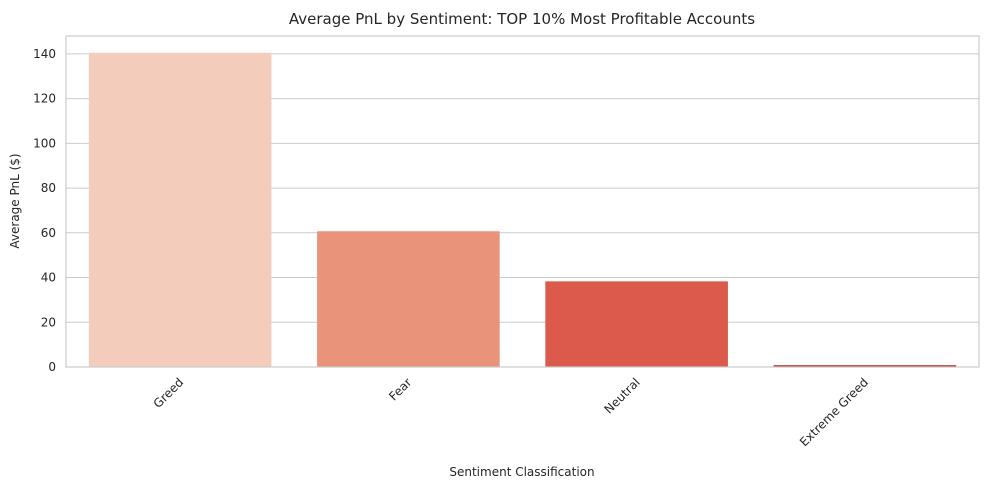 The height and width of the screenshot is (490, 989). Describe the element at coordinates (408, 299) in the screenshot. I see `bar-fear` at that location.